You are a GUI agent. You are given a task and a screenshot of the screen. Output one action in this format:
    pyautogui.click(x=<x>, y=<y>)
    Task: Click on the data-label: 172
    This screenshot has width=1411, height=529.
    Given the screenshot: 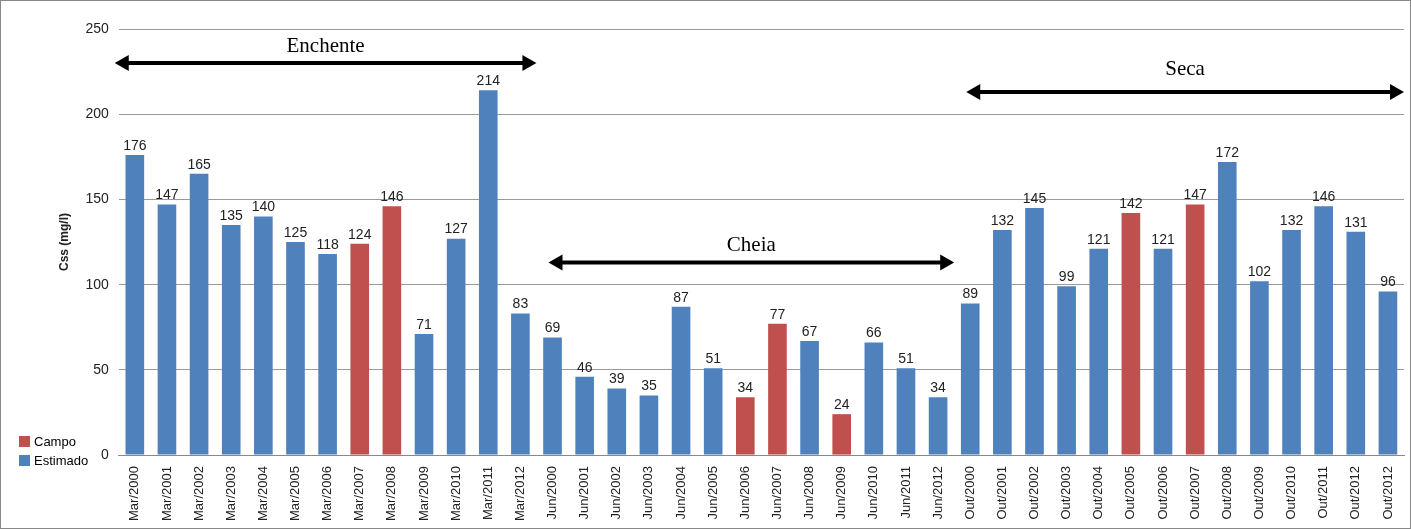 What is the action you would take?
    pyautogui.click(x=1227, y=151)
    